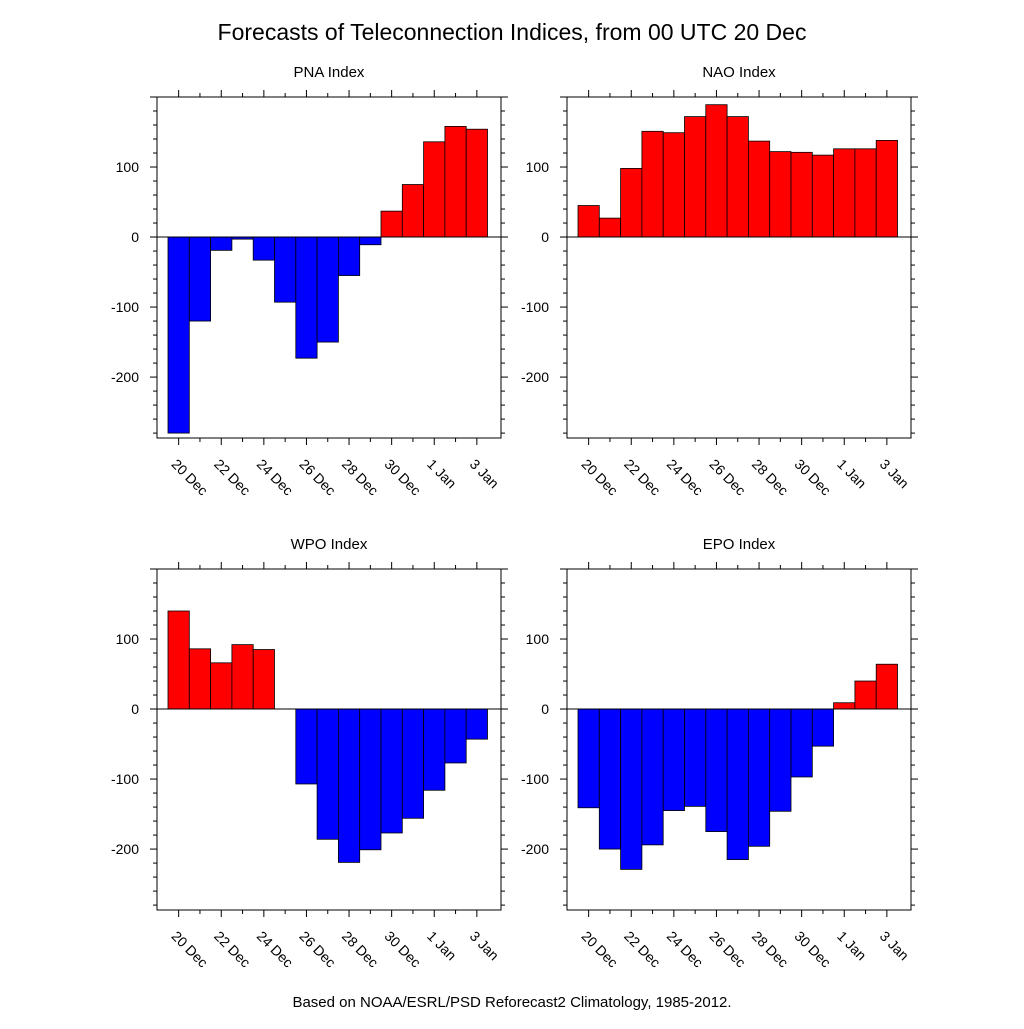 This screenshot has width=1024, height=1029. Describe the element at coordinates (329, 72) in the screenshot. I see `panel-title: PNA Index` at that location.